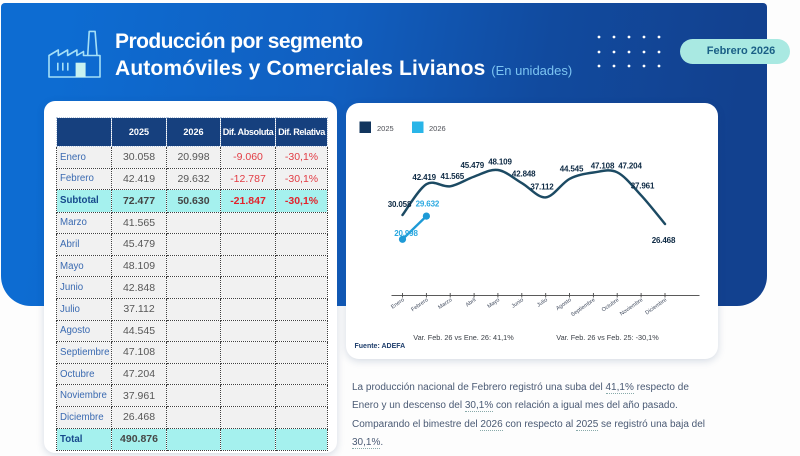 The image size is (800, 456). Describe the element at coordinates (664, 240) in the screenshot. I see `svg-text: 26.468` at that location.